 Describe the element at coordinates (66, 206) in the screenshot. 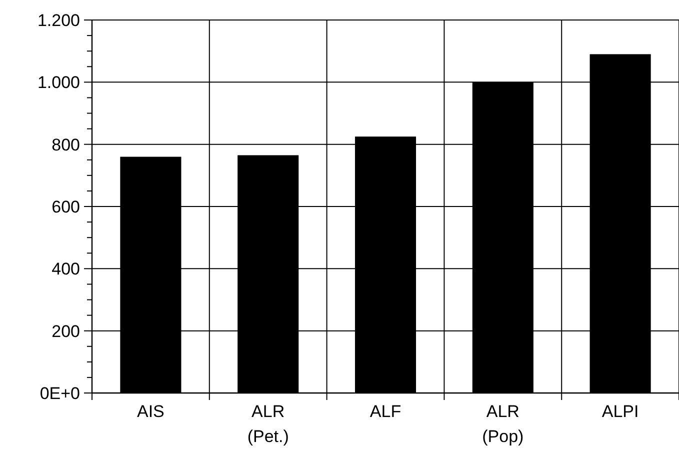

I see `y-tick-label: 600` at that location.